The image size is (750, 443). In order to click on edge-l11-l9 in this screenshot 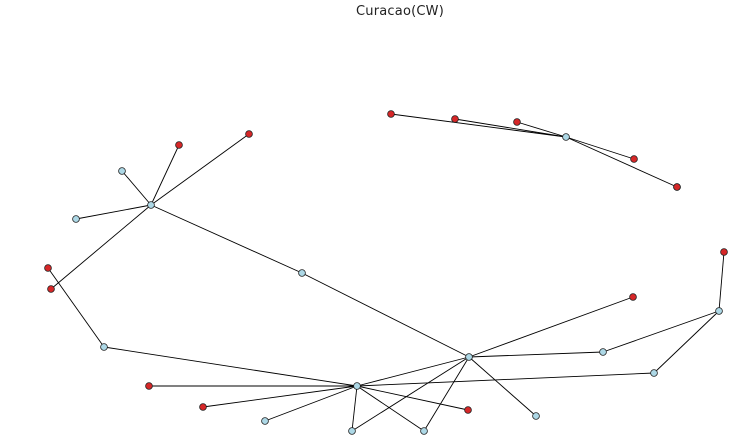, I will do `click(661, 331)`.